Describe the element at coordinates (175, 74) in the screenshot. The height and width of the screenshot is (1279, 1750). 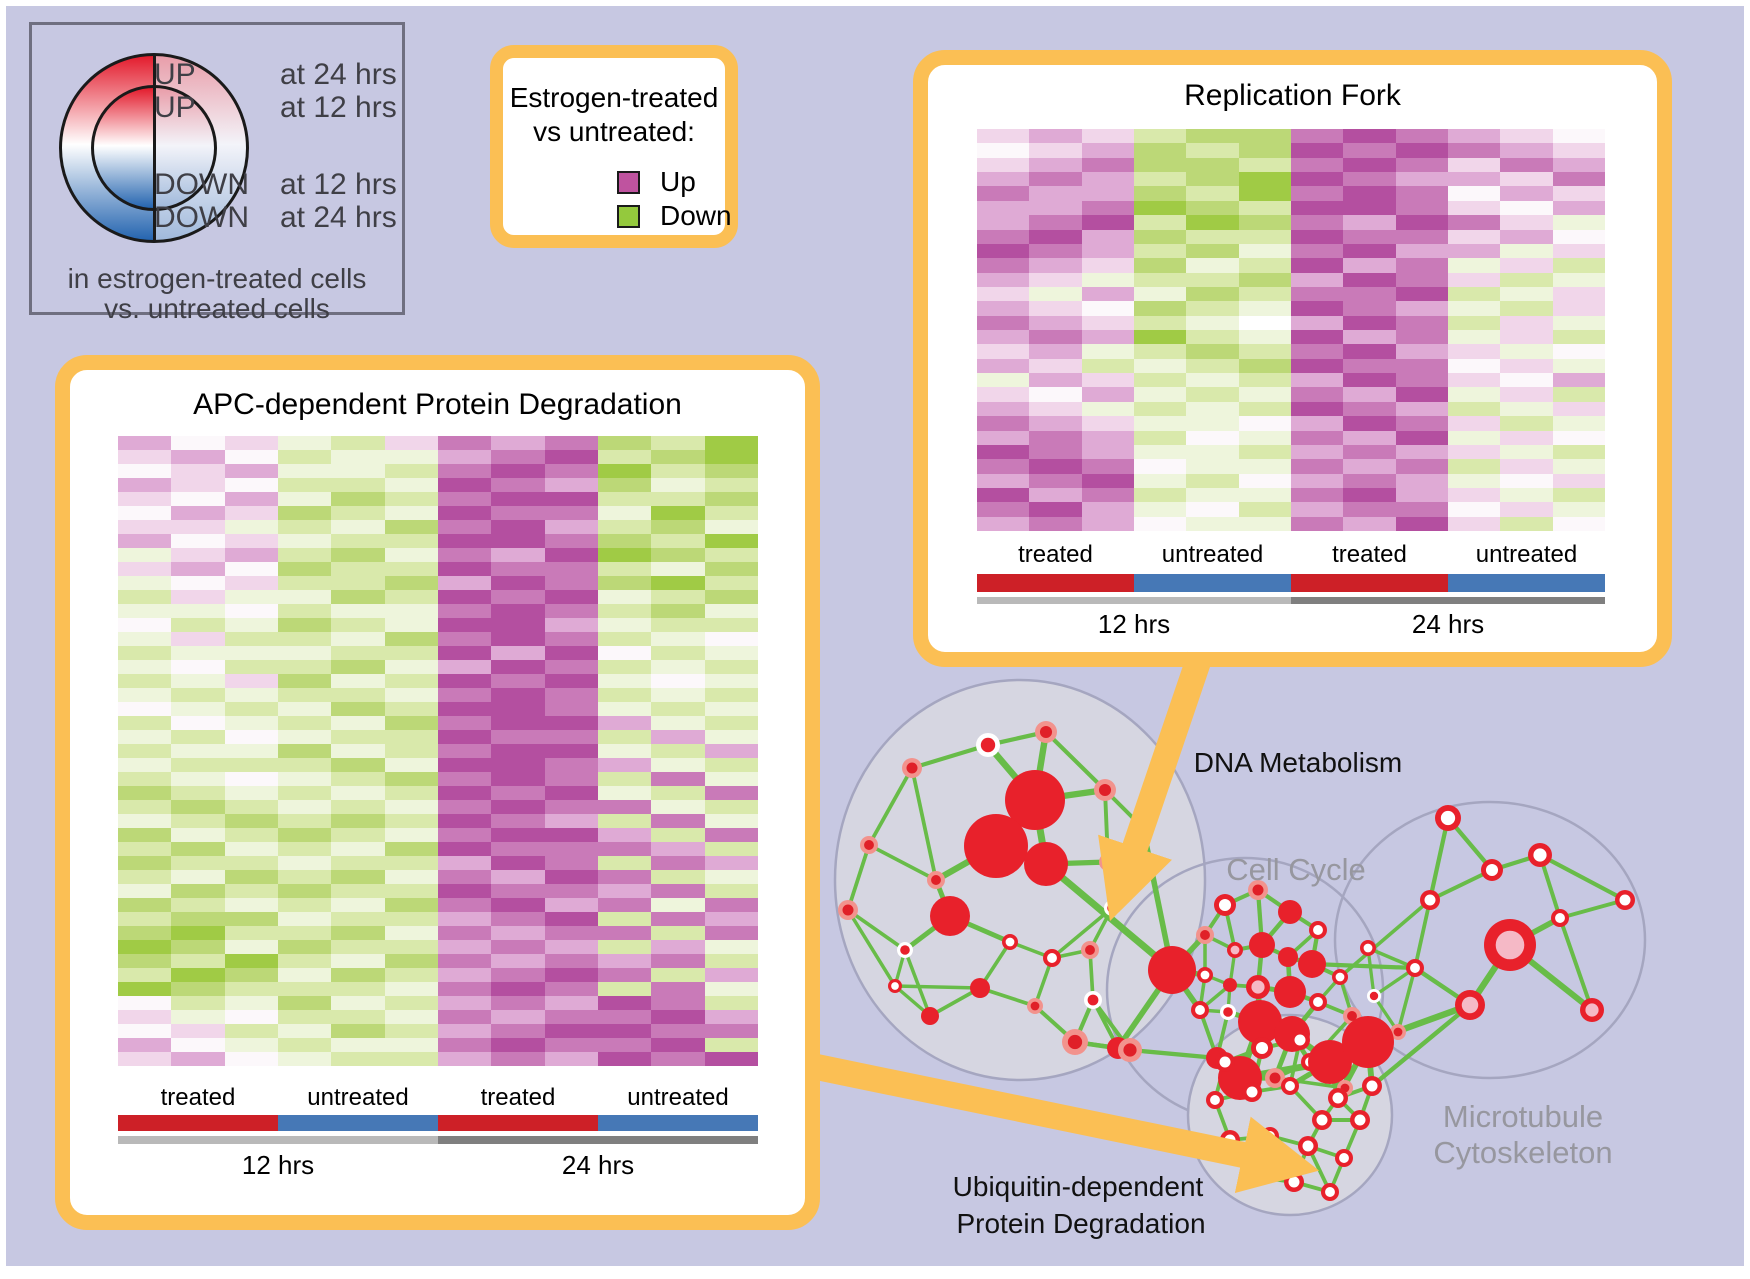
I see `legend-dir-up-24: UP` at that location.